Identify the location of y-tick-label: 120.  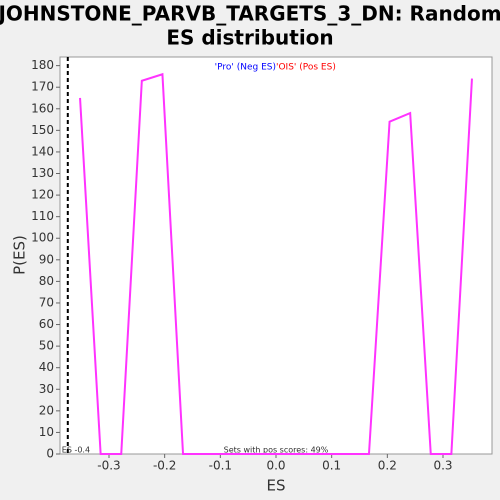
(42, 195).